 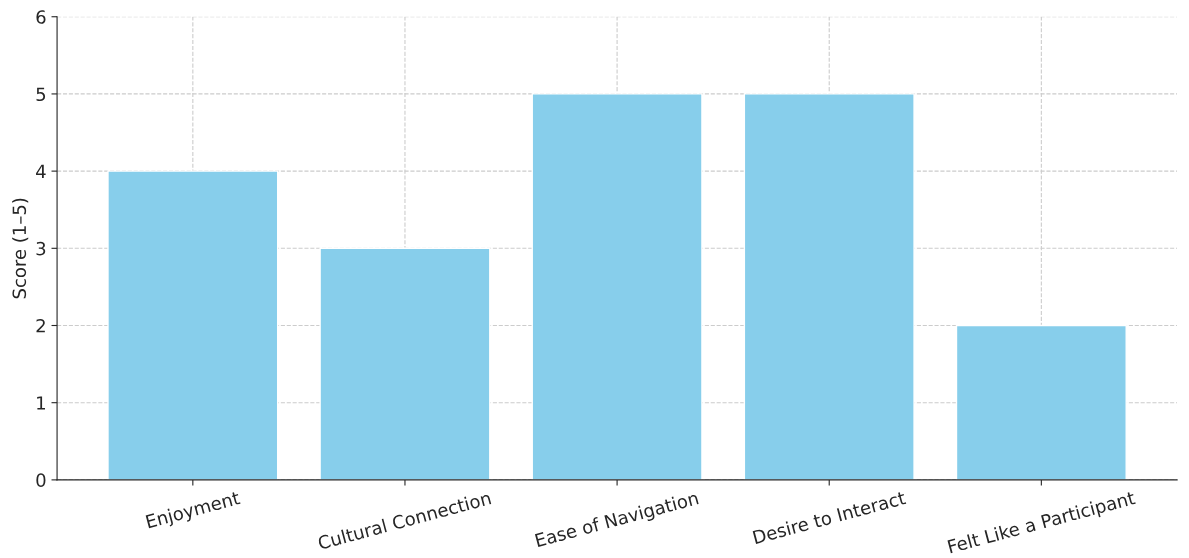 I want to click on y-tick-label: 0, so click(x=41, y=480).